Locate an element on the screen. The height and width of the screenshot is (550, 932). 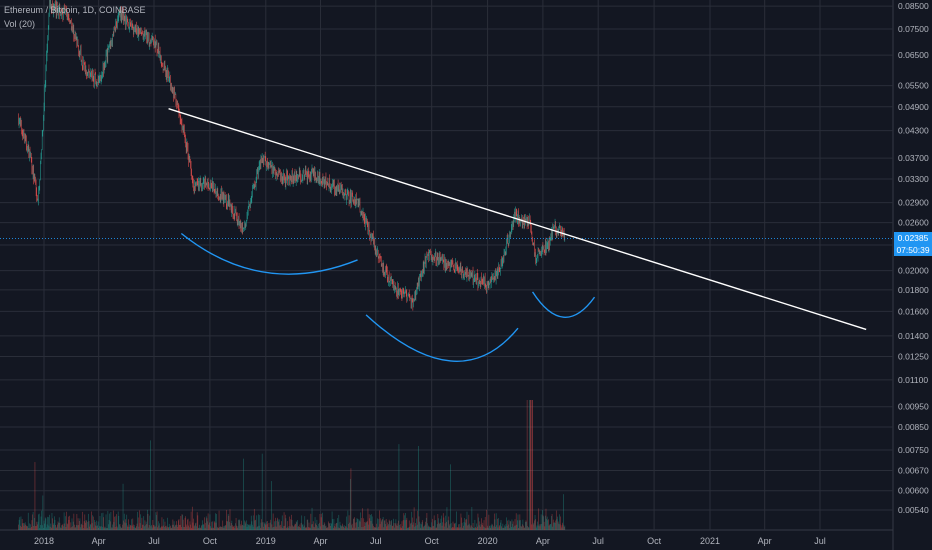
x-tick-label: Jul is located at coordinates (154, 541).